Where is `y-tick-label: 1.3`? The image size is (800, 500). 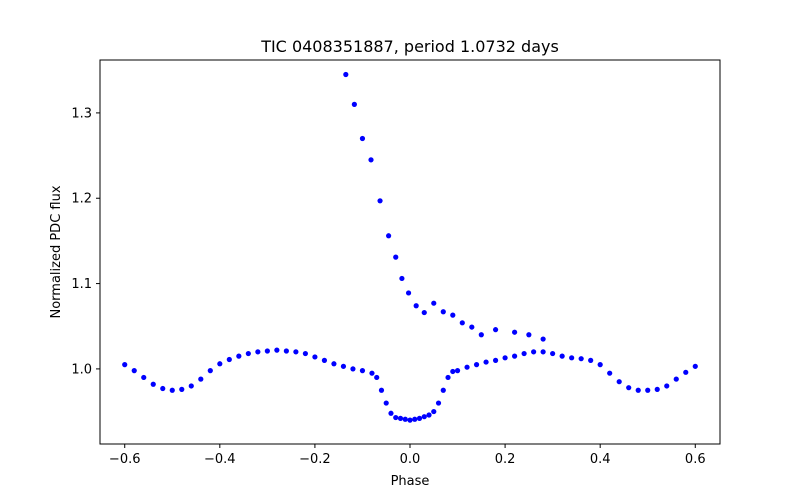 y-tick-label: 1.3 is located at coordinates (81, 113).